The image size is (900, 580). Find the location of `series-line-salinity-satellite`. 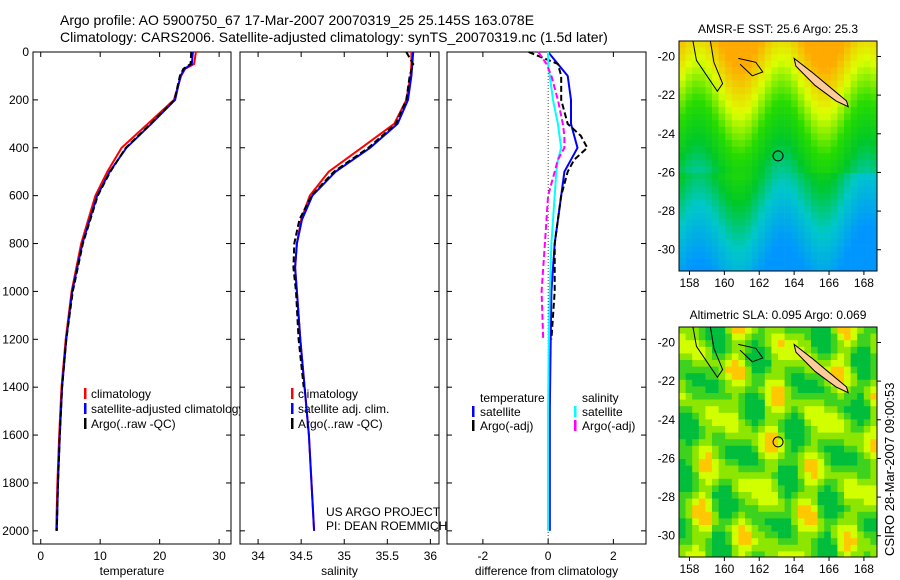

series-line-salinity-satellite is located at coordinates (555, 291).